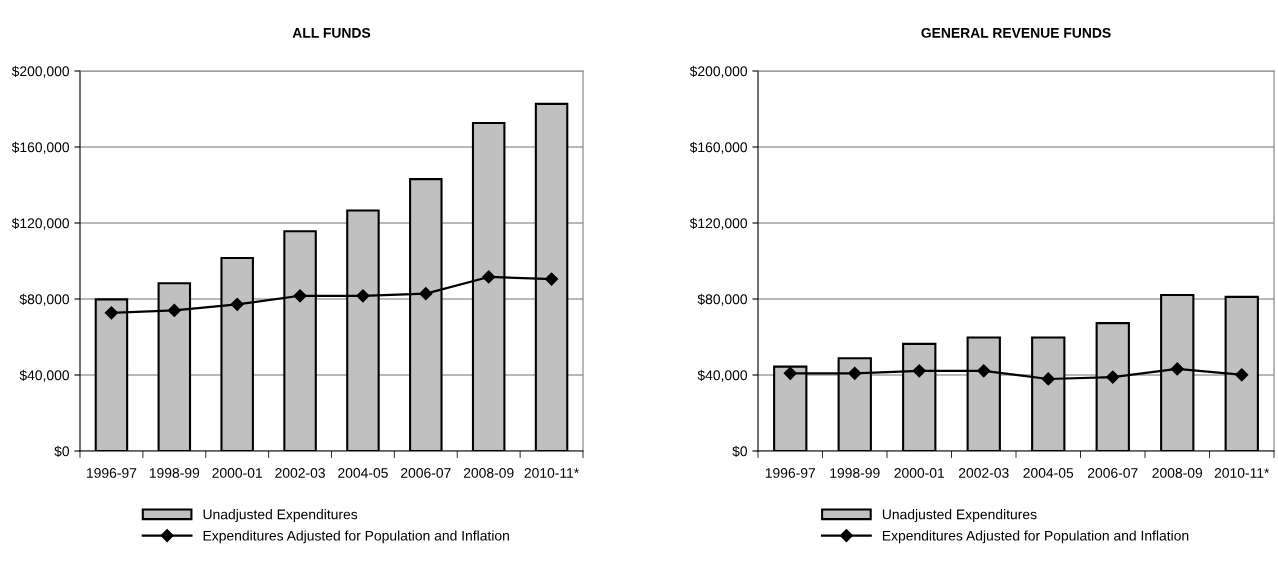 The height and width of the screenshot is (564, 1278). I want to click on chart-title: GENERAL REVENUE FUNDS, so click(1016, 32).